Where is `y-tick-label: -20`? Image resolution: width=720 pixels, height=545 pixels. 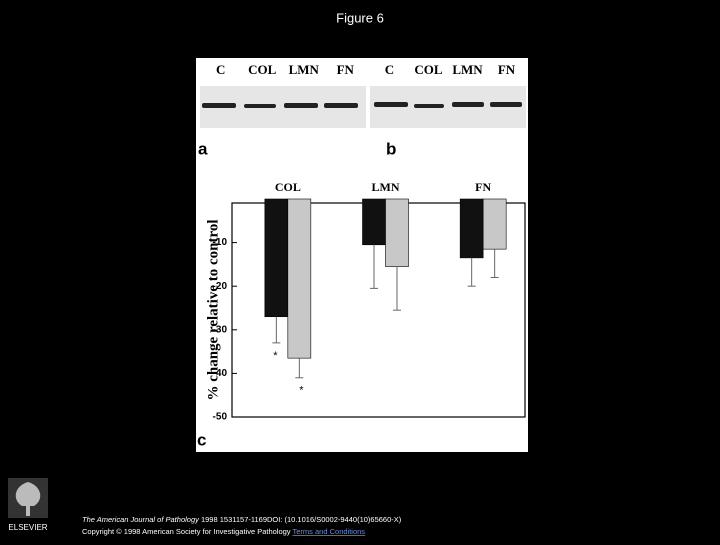 y-tick-label: -20 is located at coordinates (220, 286).